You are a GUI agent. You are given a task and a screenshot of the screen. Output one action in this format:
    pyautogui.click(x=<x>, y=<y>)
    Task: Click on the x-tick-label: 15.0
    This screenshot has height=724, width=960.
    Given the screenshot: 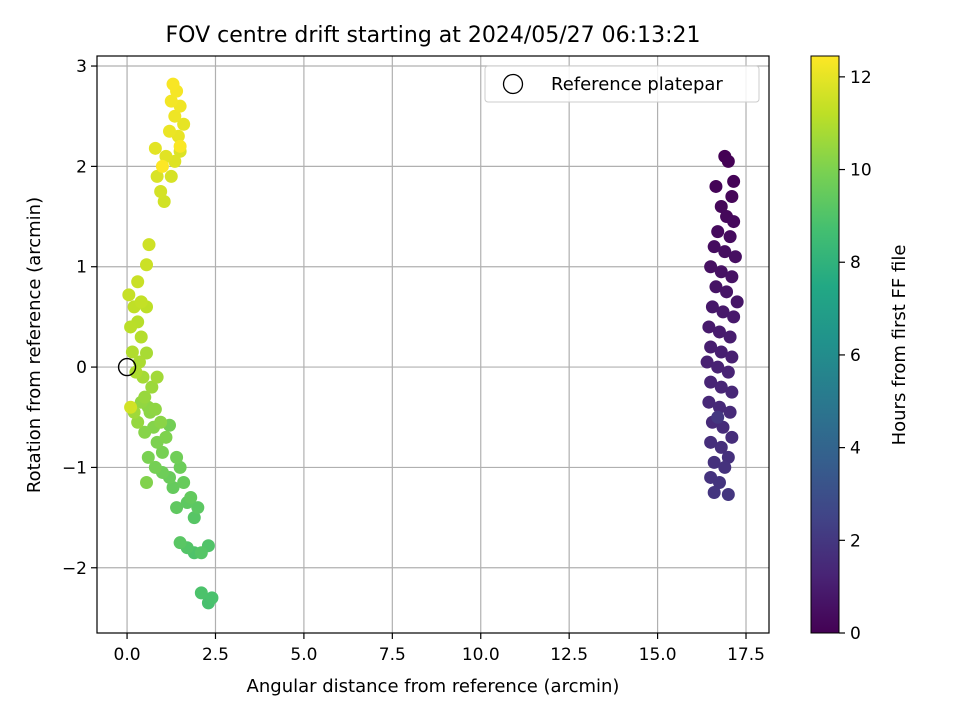 What is the action you would take?
    pyautogui.click(x=658, y=655)
    